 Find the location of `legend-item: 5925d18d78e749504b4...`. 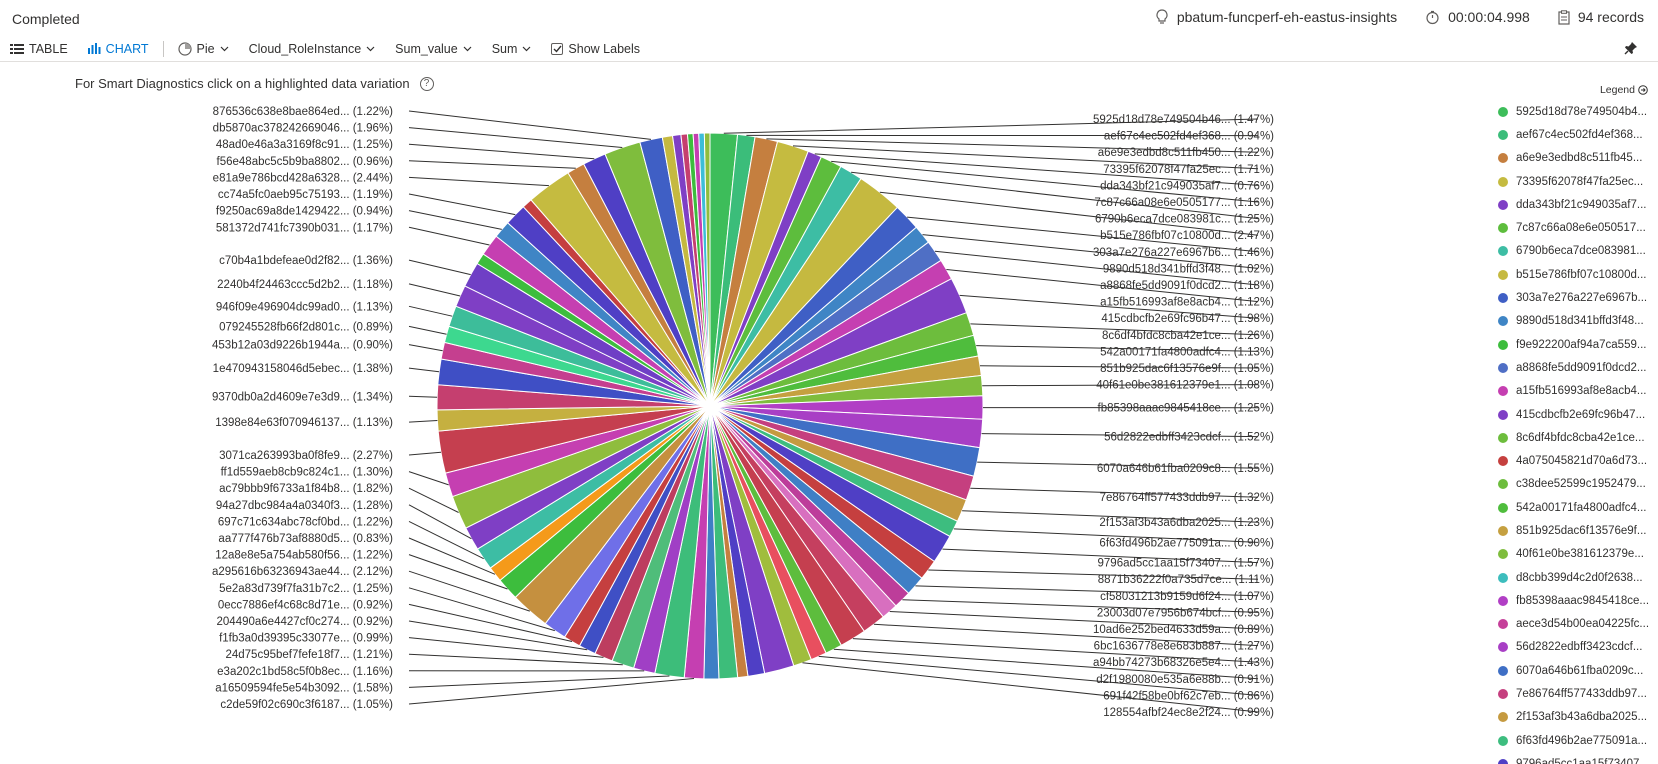

legend-item: 5925d18d78e749504b4... is located at coordinates (1578, 111).